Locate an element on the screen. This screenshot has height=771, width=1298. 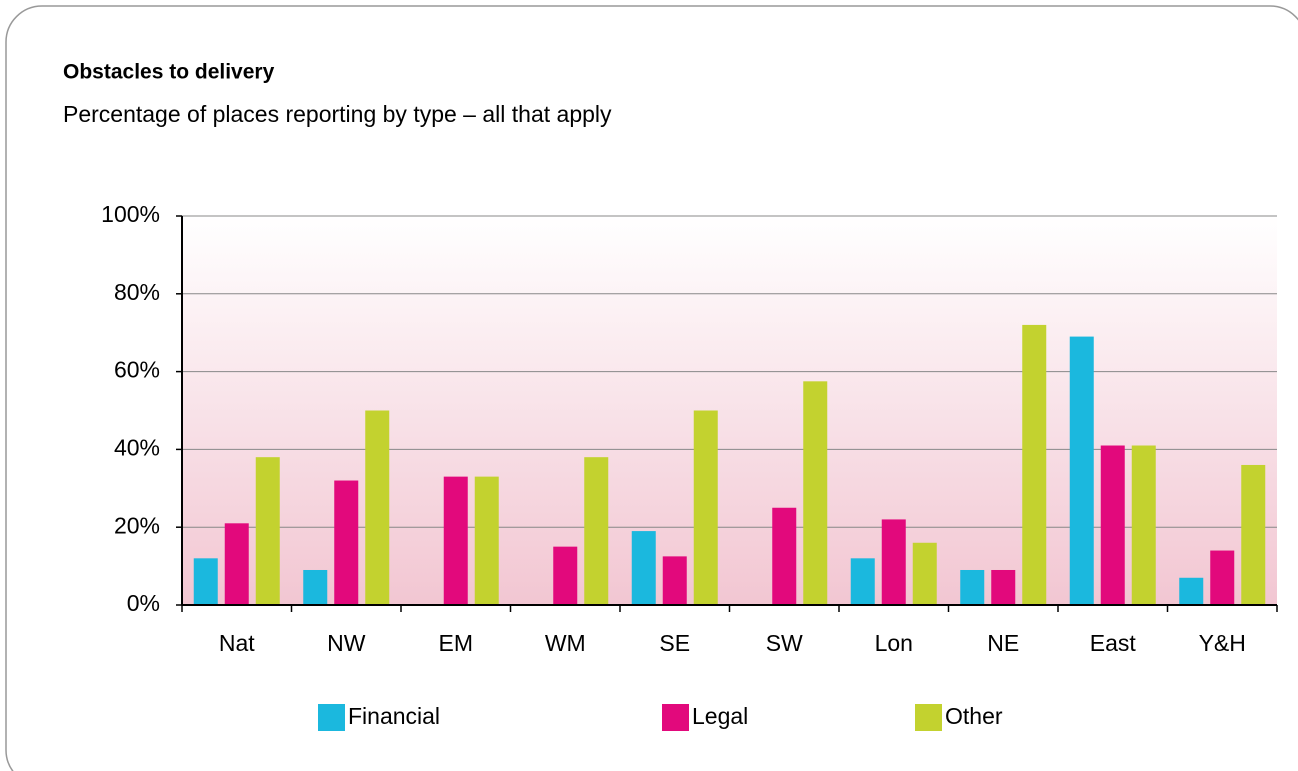
x-tick-label: NE is located at coordinates (1003, 643).